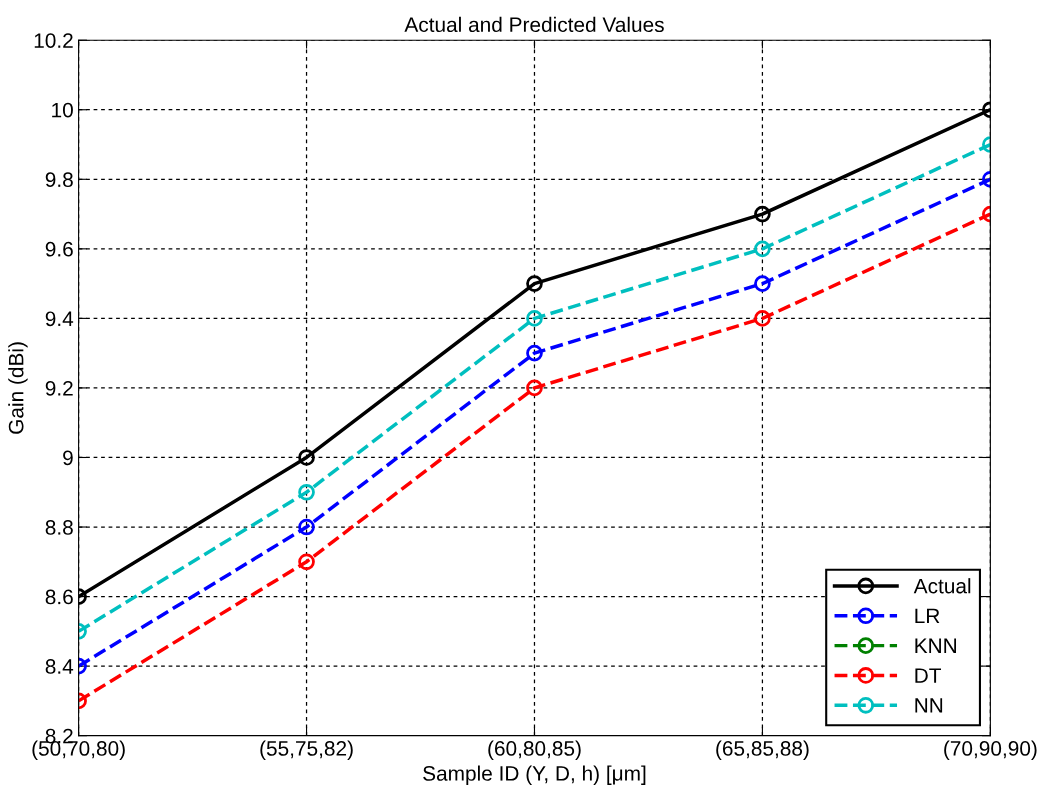  Describe the element at coordinates (59, 180) in the screenshot. I see `y-tick-label: 9.8` at that location.